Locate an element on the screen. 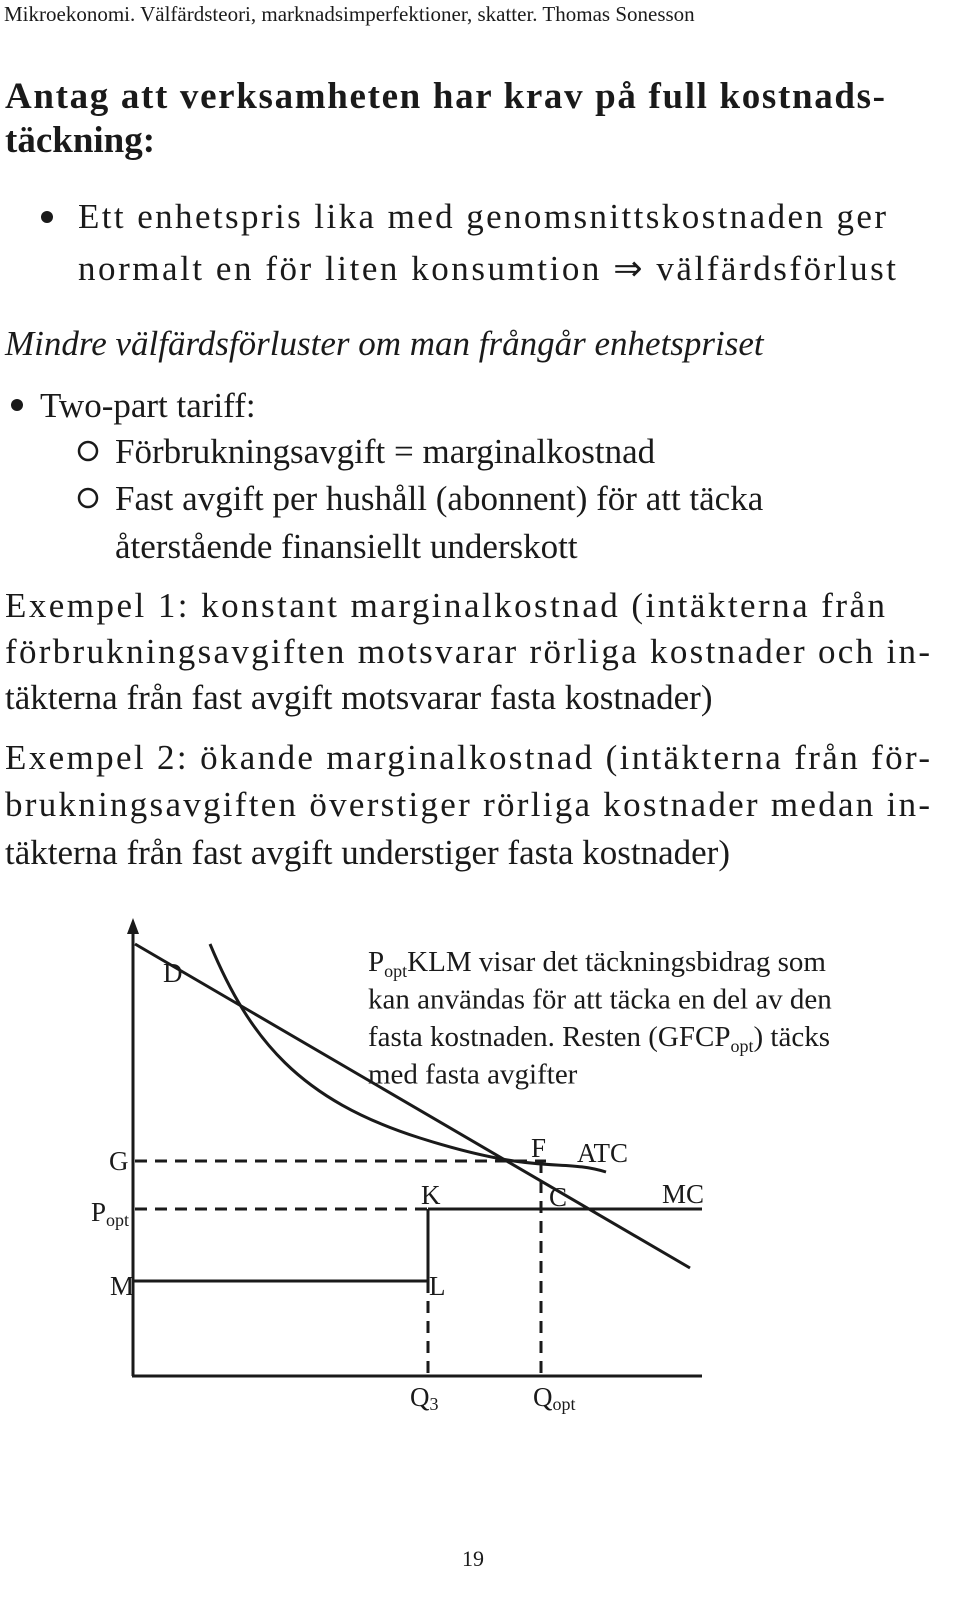 The image size is (960, 1607). annotation-text: med fasta avgifter is located at coordinates (473, 1075).